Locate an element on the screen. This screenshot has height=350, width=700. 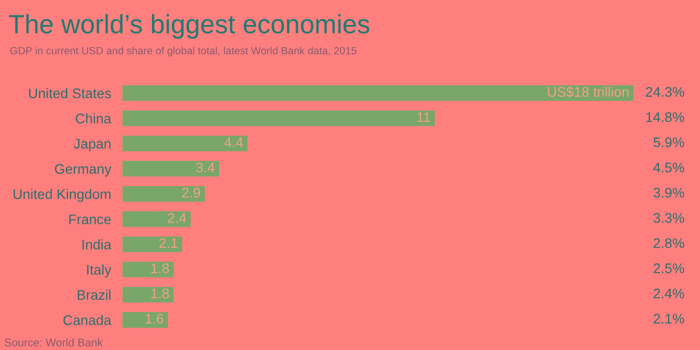
data-label: 4.4 is located at coordinates (233, 143).